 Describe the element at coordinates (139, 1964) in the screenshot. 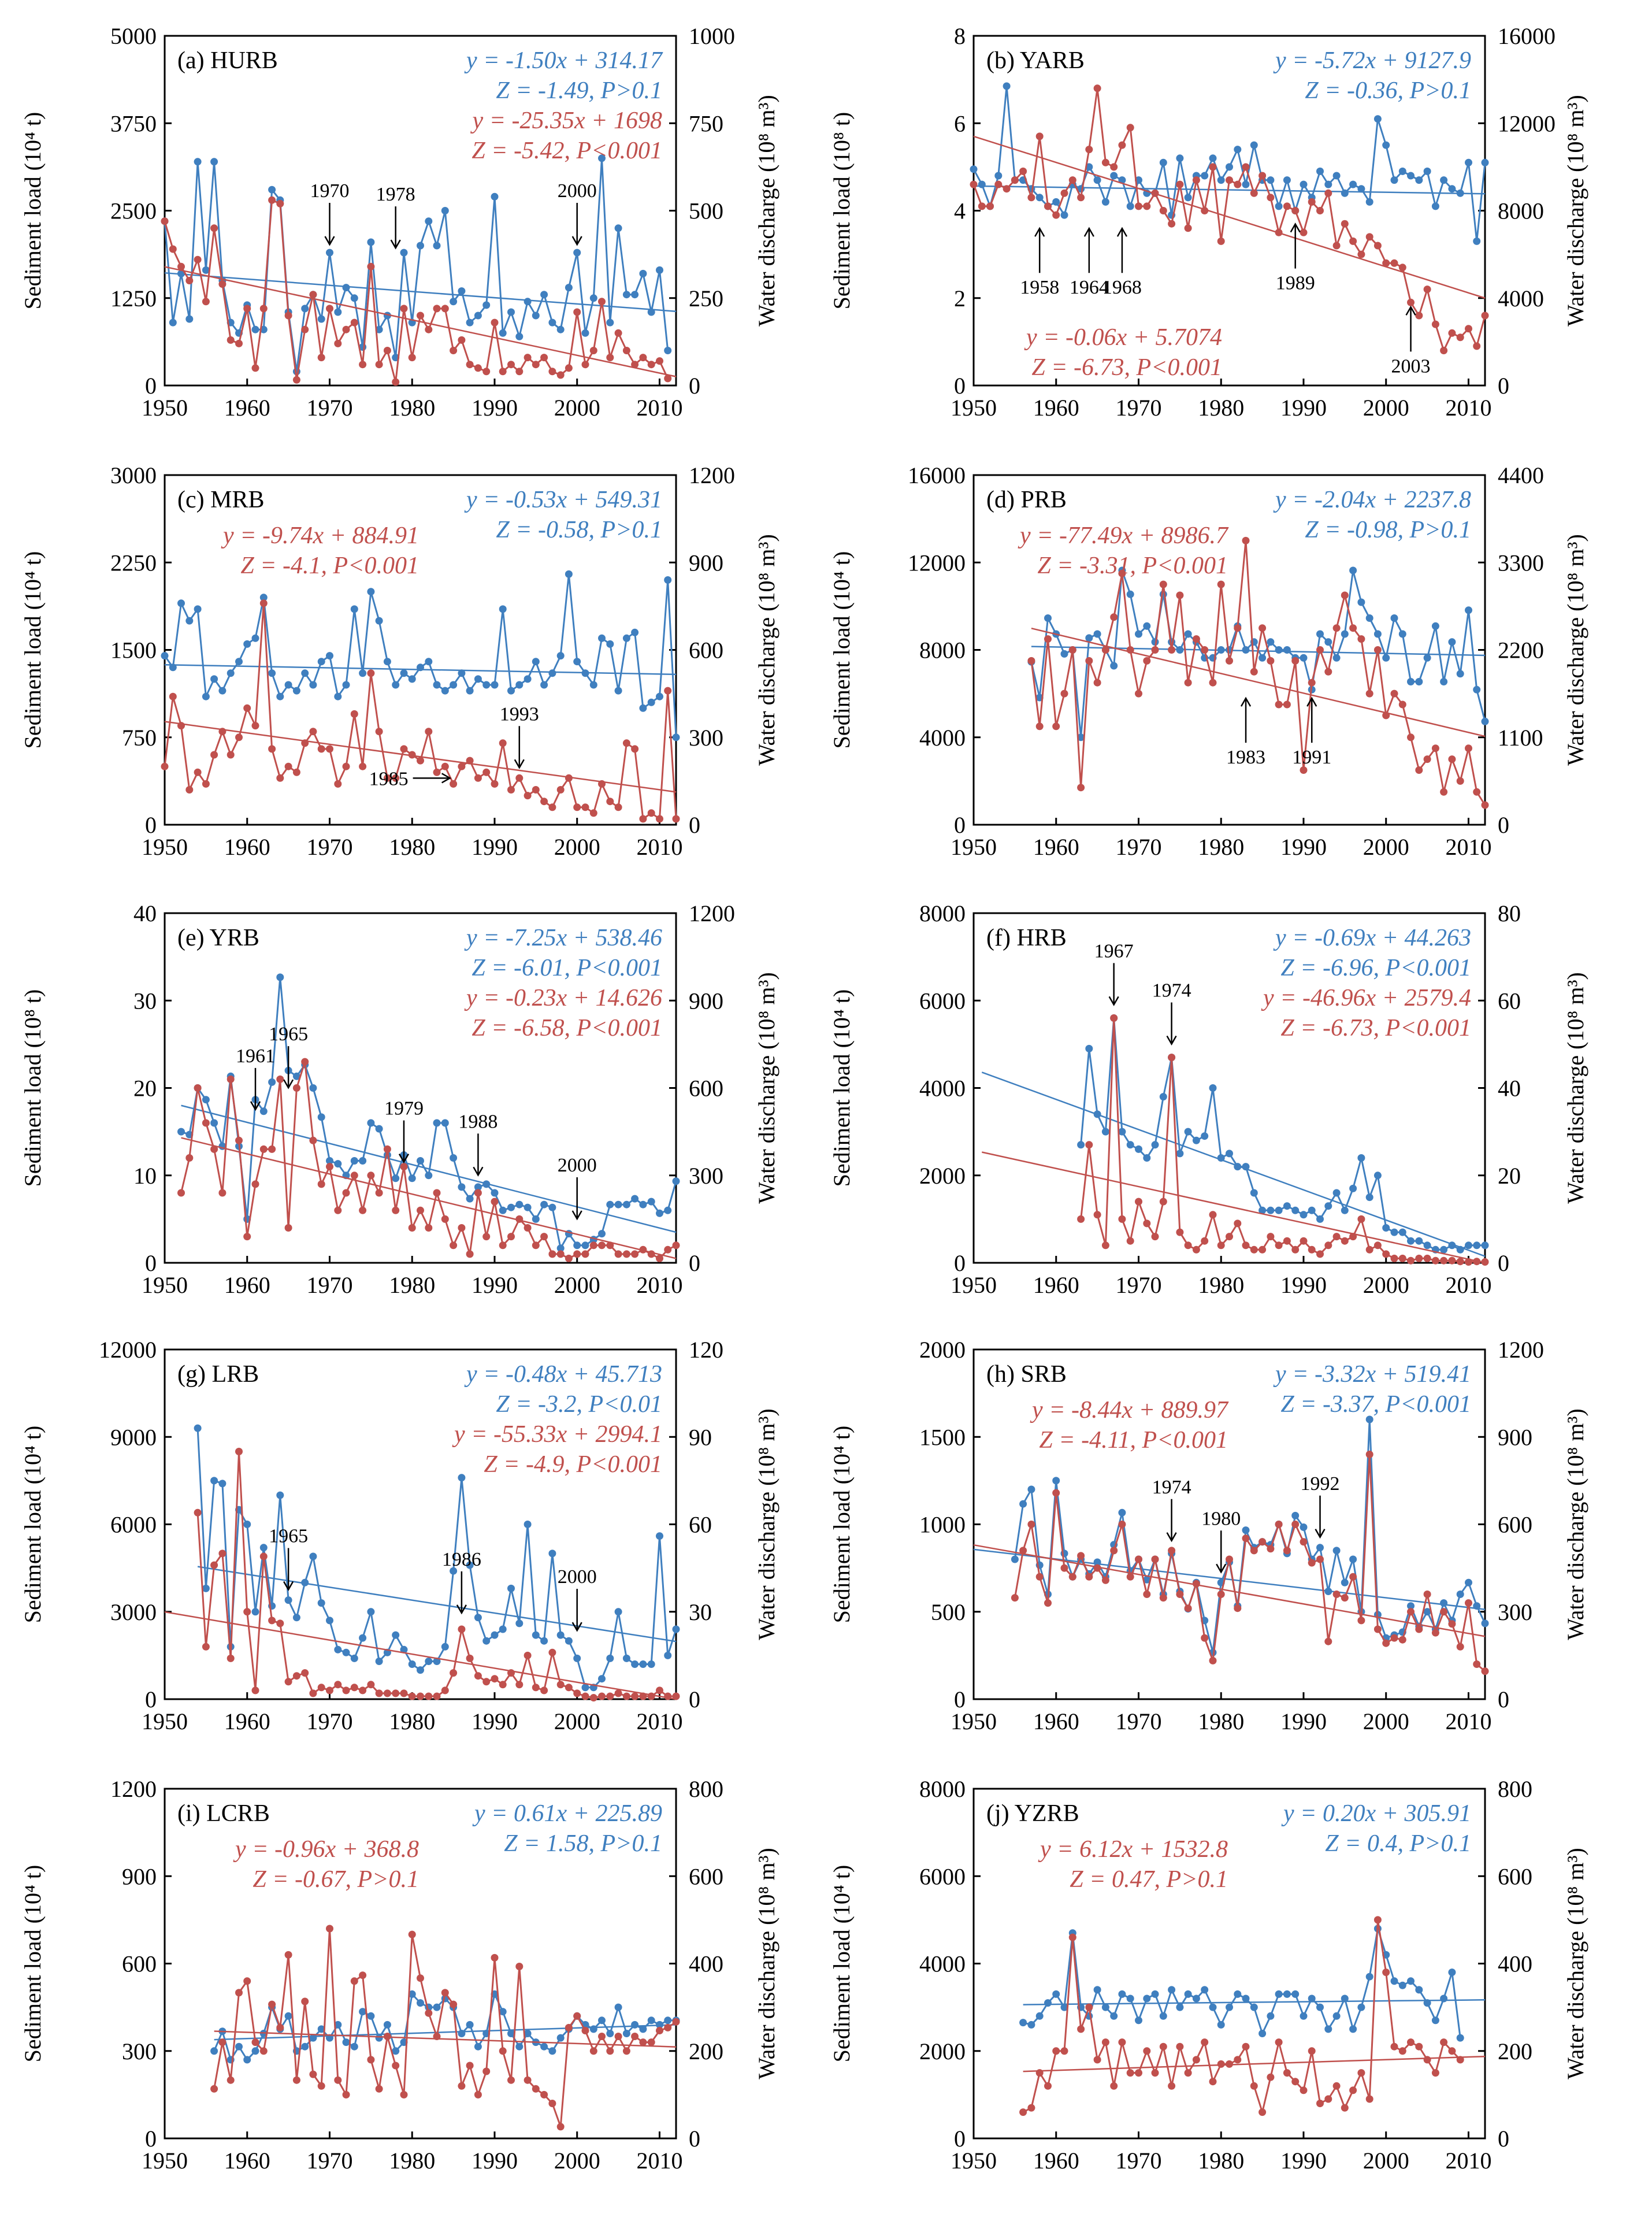

I see `y-tick-label: 600` at that location.